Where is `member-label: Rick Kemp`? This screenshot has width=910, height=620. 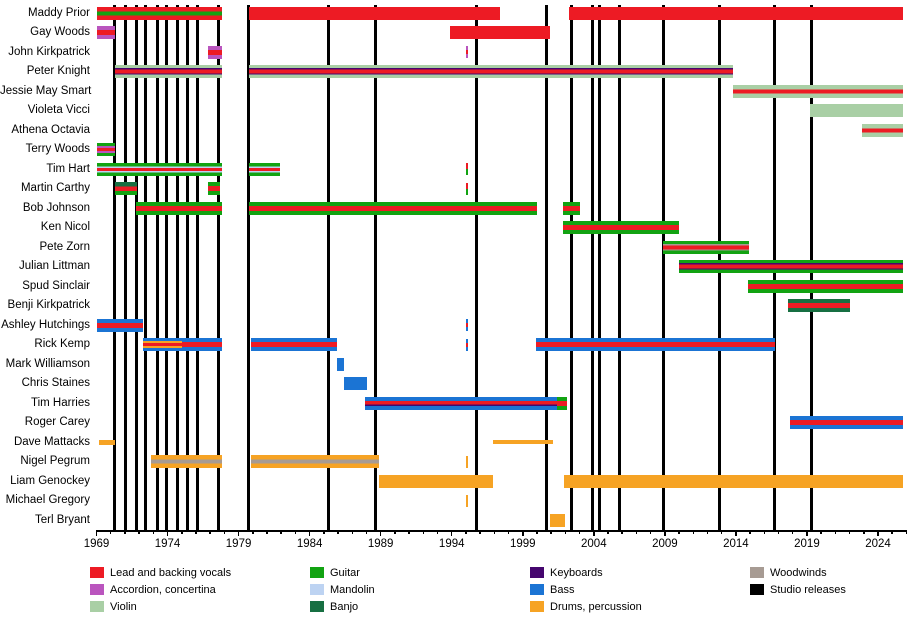 member-label: Rick Kemp is located at coordinates (62, 344).